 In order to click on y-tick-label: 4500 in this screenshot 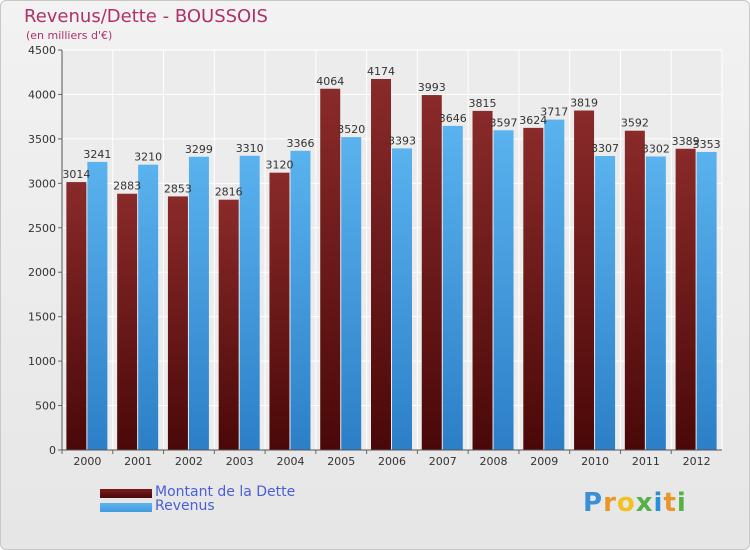, I will do `click(42, 50)`.